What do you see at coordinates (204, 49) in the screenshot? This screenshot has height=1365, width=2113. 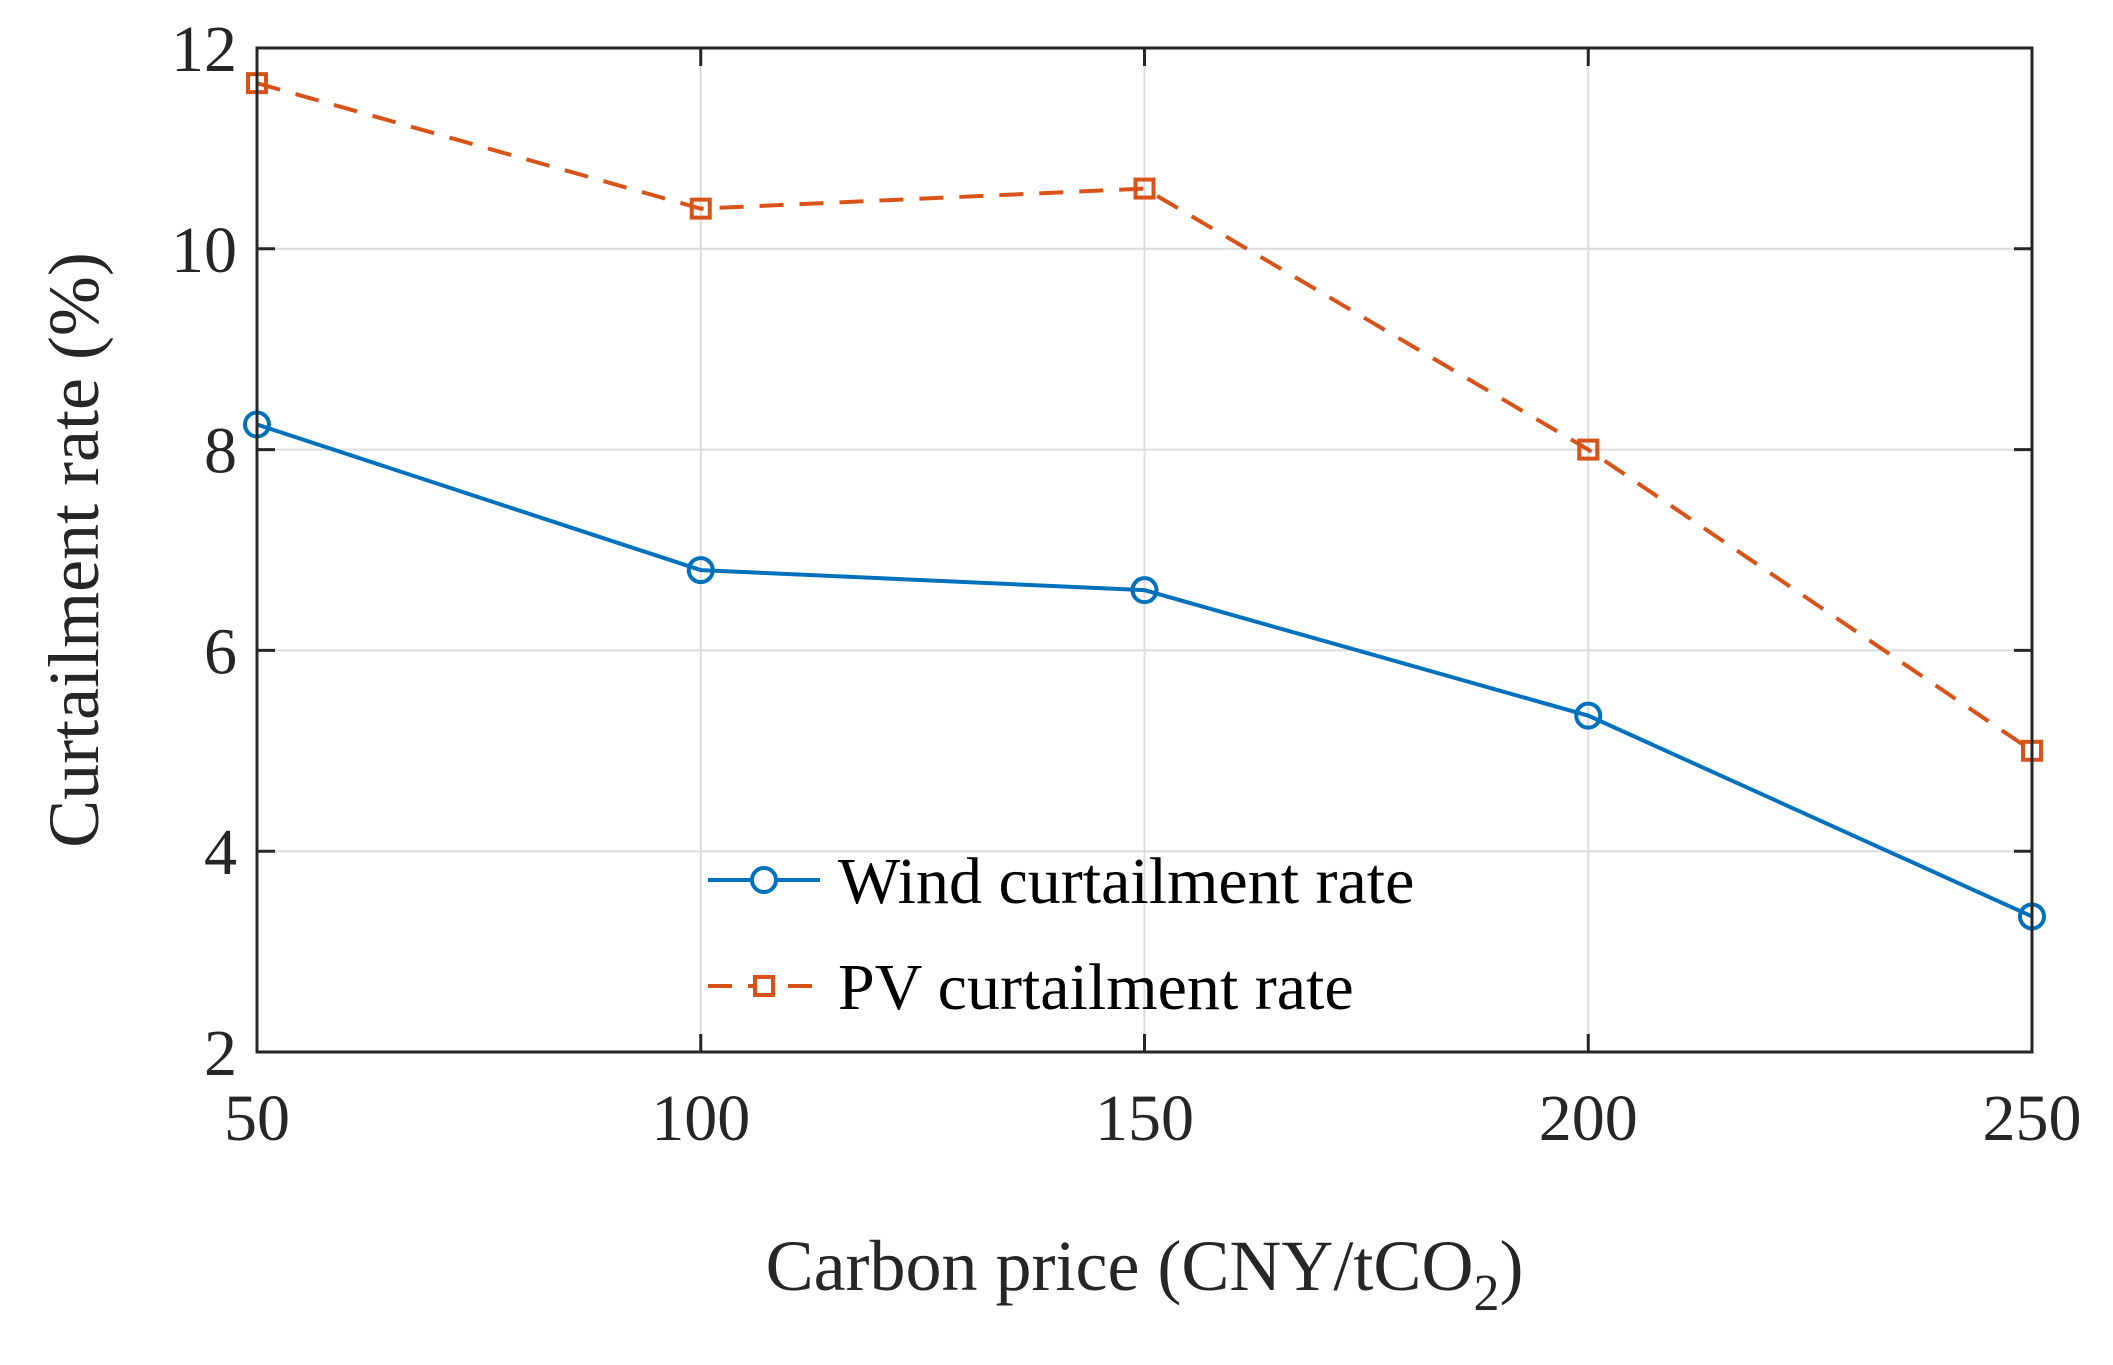 I see `y-tick-label: 12` at bounding box center [204, 49].